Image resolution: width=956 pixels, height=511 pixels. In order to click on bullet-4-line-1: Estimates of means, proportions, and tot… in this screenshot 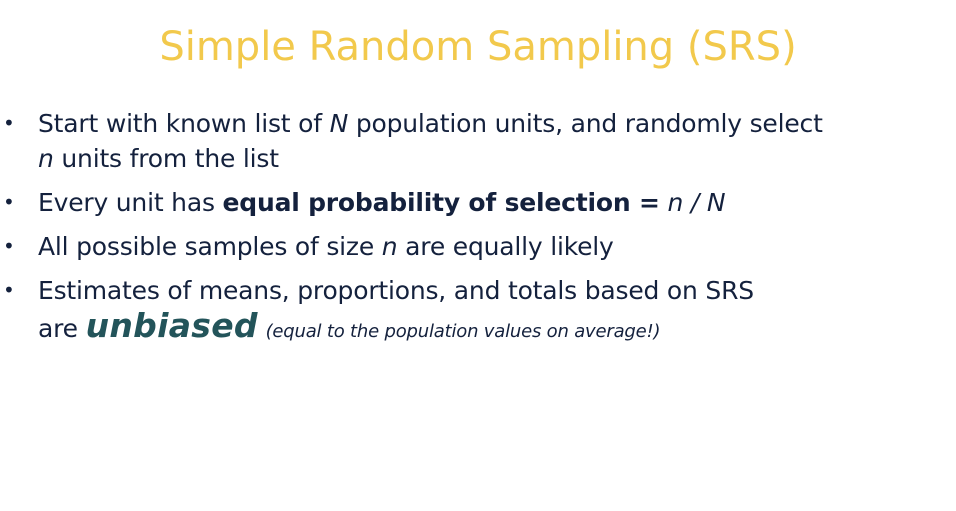, I will do `click(396, 290)`.